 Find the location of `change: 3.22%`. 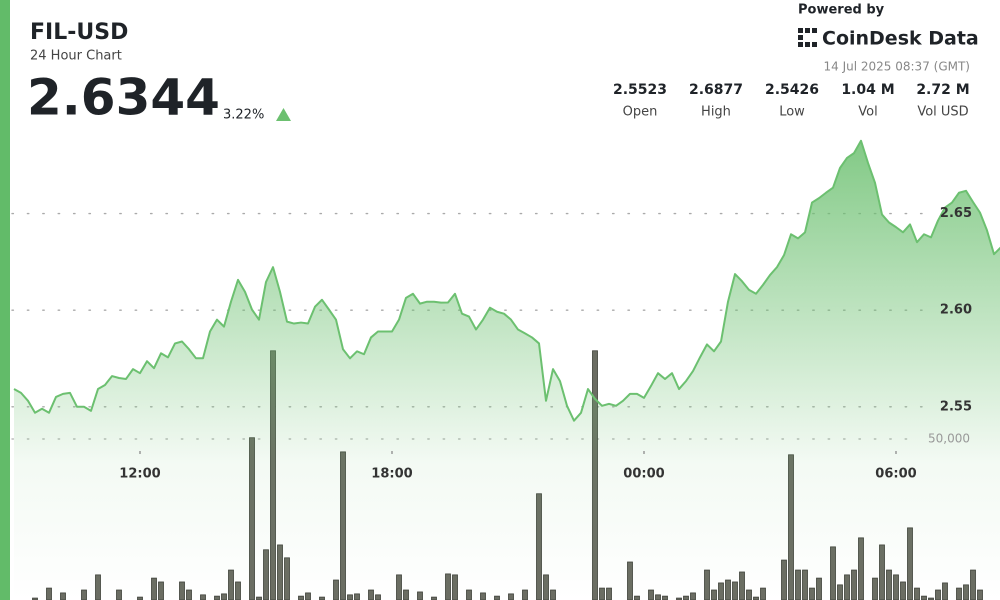

change: 3.22% is located at coordinates (243, 115).